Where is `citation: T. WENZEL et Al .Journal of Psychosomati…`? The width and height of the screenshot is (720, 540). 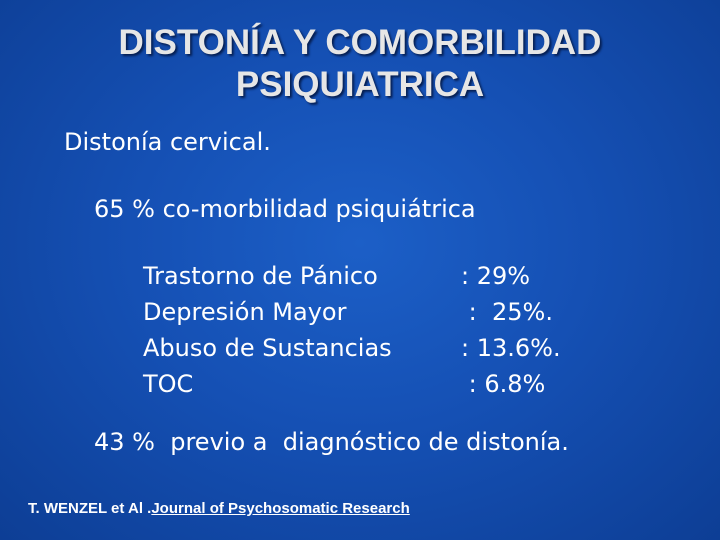
citation: T. WENZEL et Al .Journal of Psychosomati… is located at coordinates (219, 508).